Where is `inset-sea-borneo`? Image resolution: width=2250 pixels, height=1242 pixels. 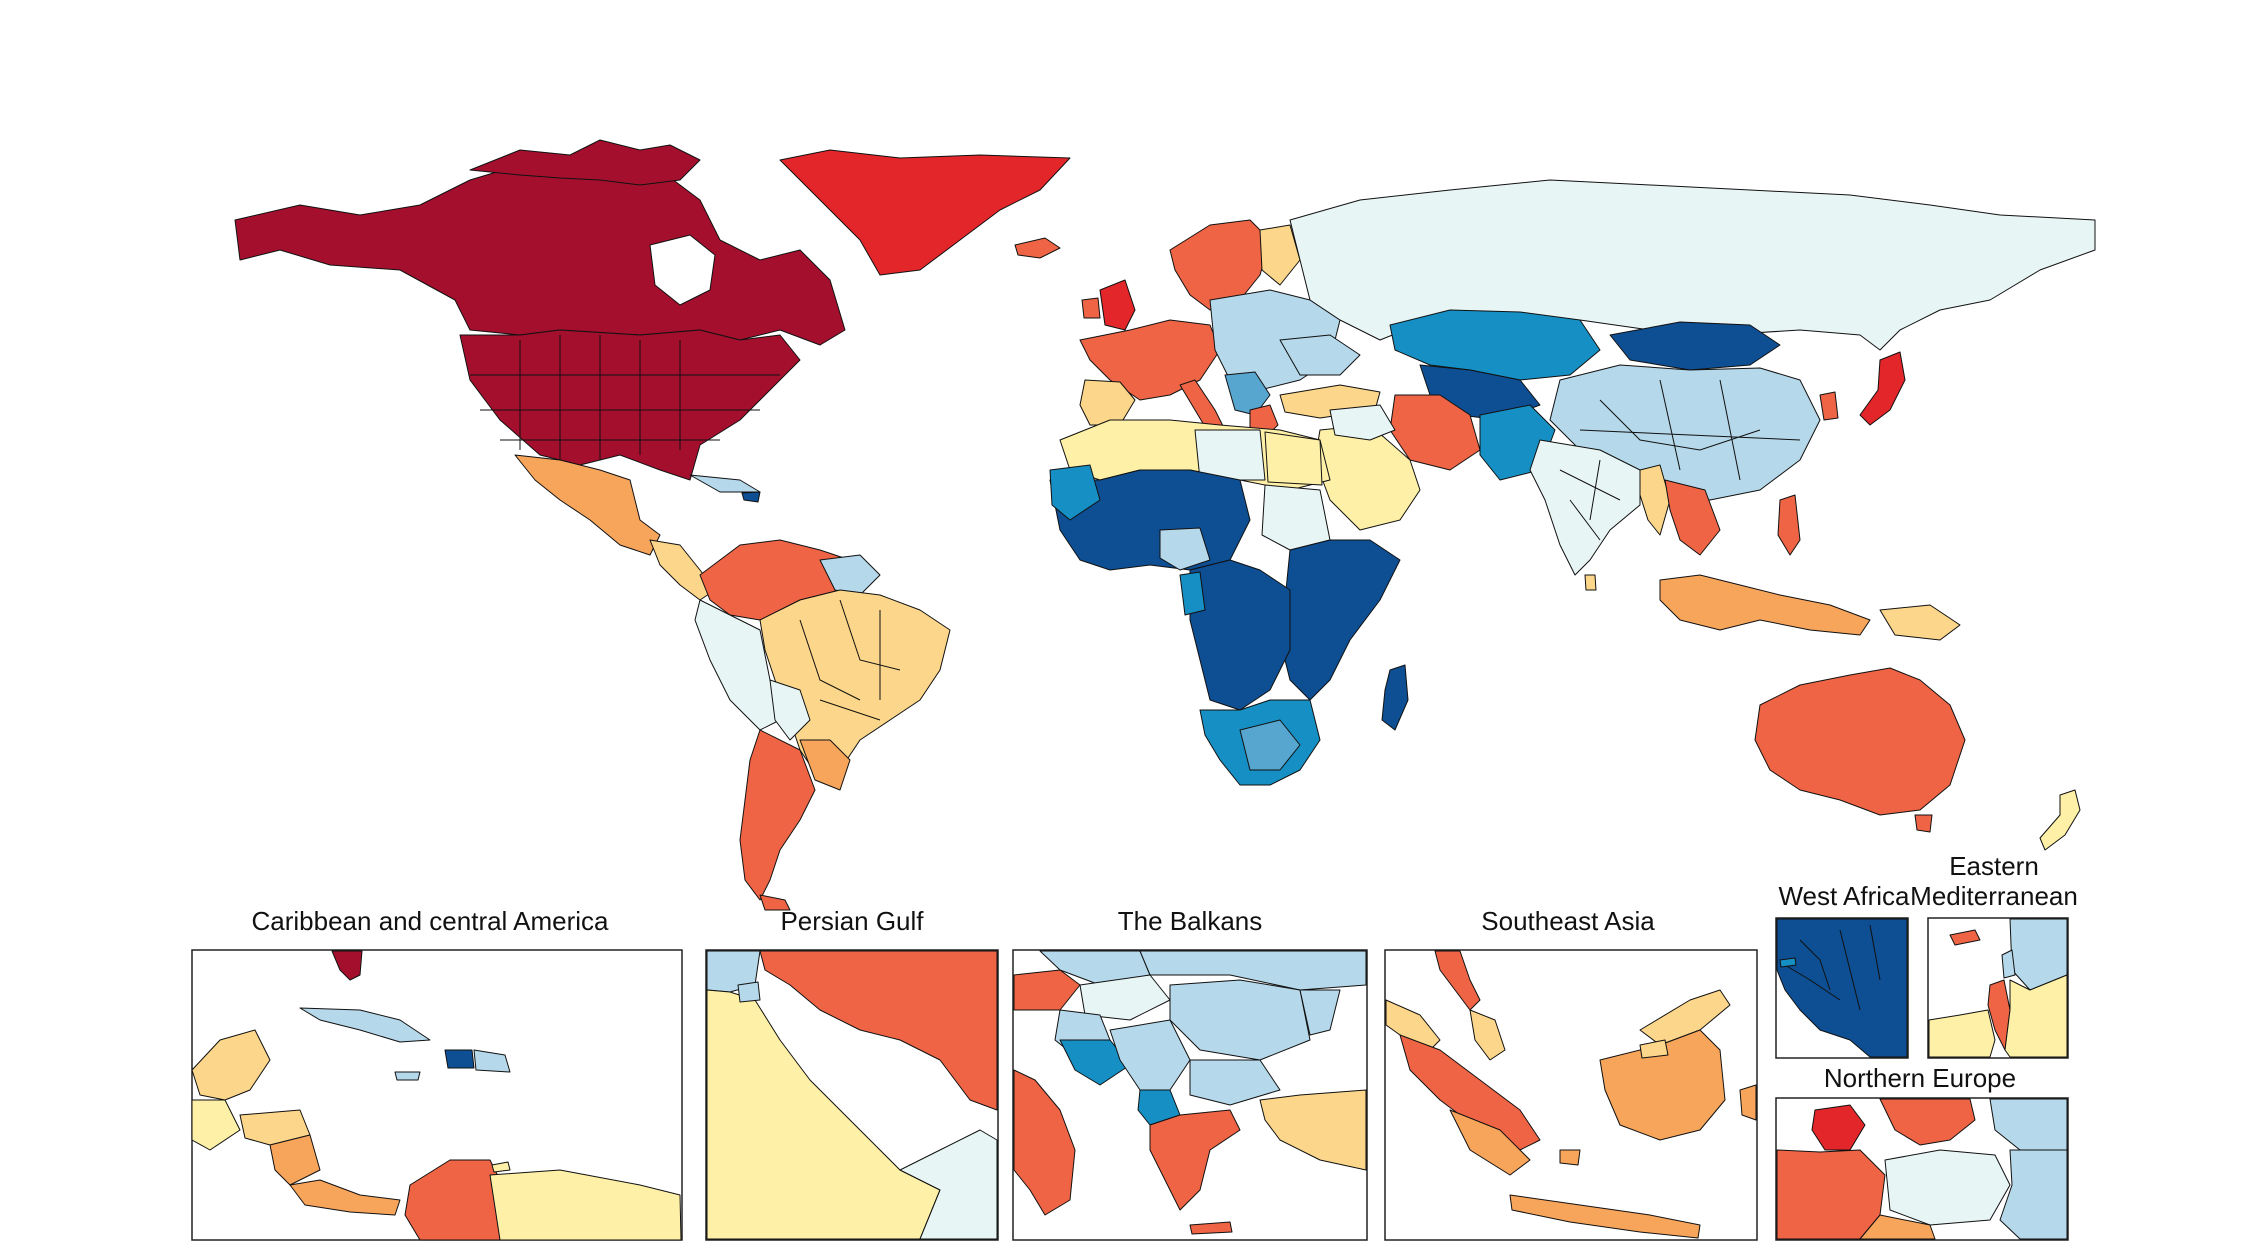
inset-sea-borneo is located at coordinates (1662, 1085).